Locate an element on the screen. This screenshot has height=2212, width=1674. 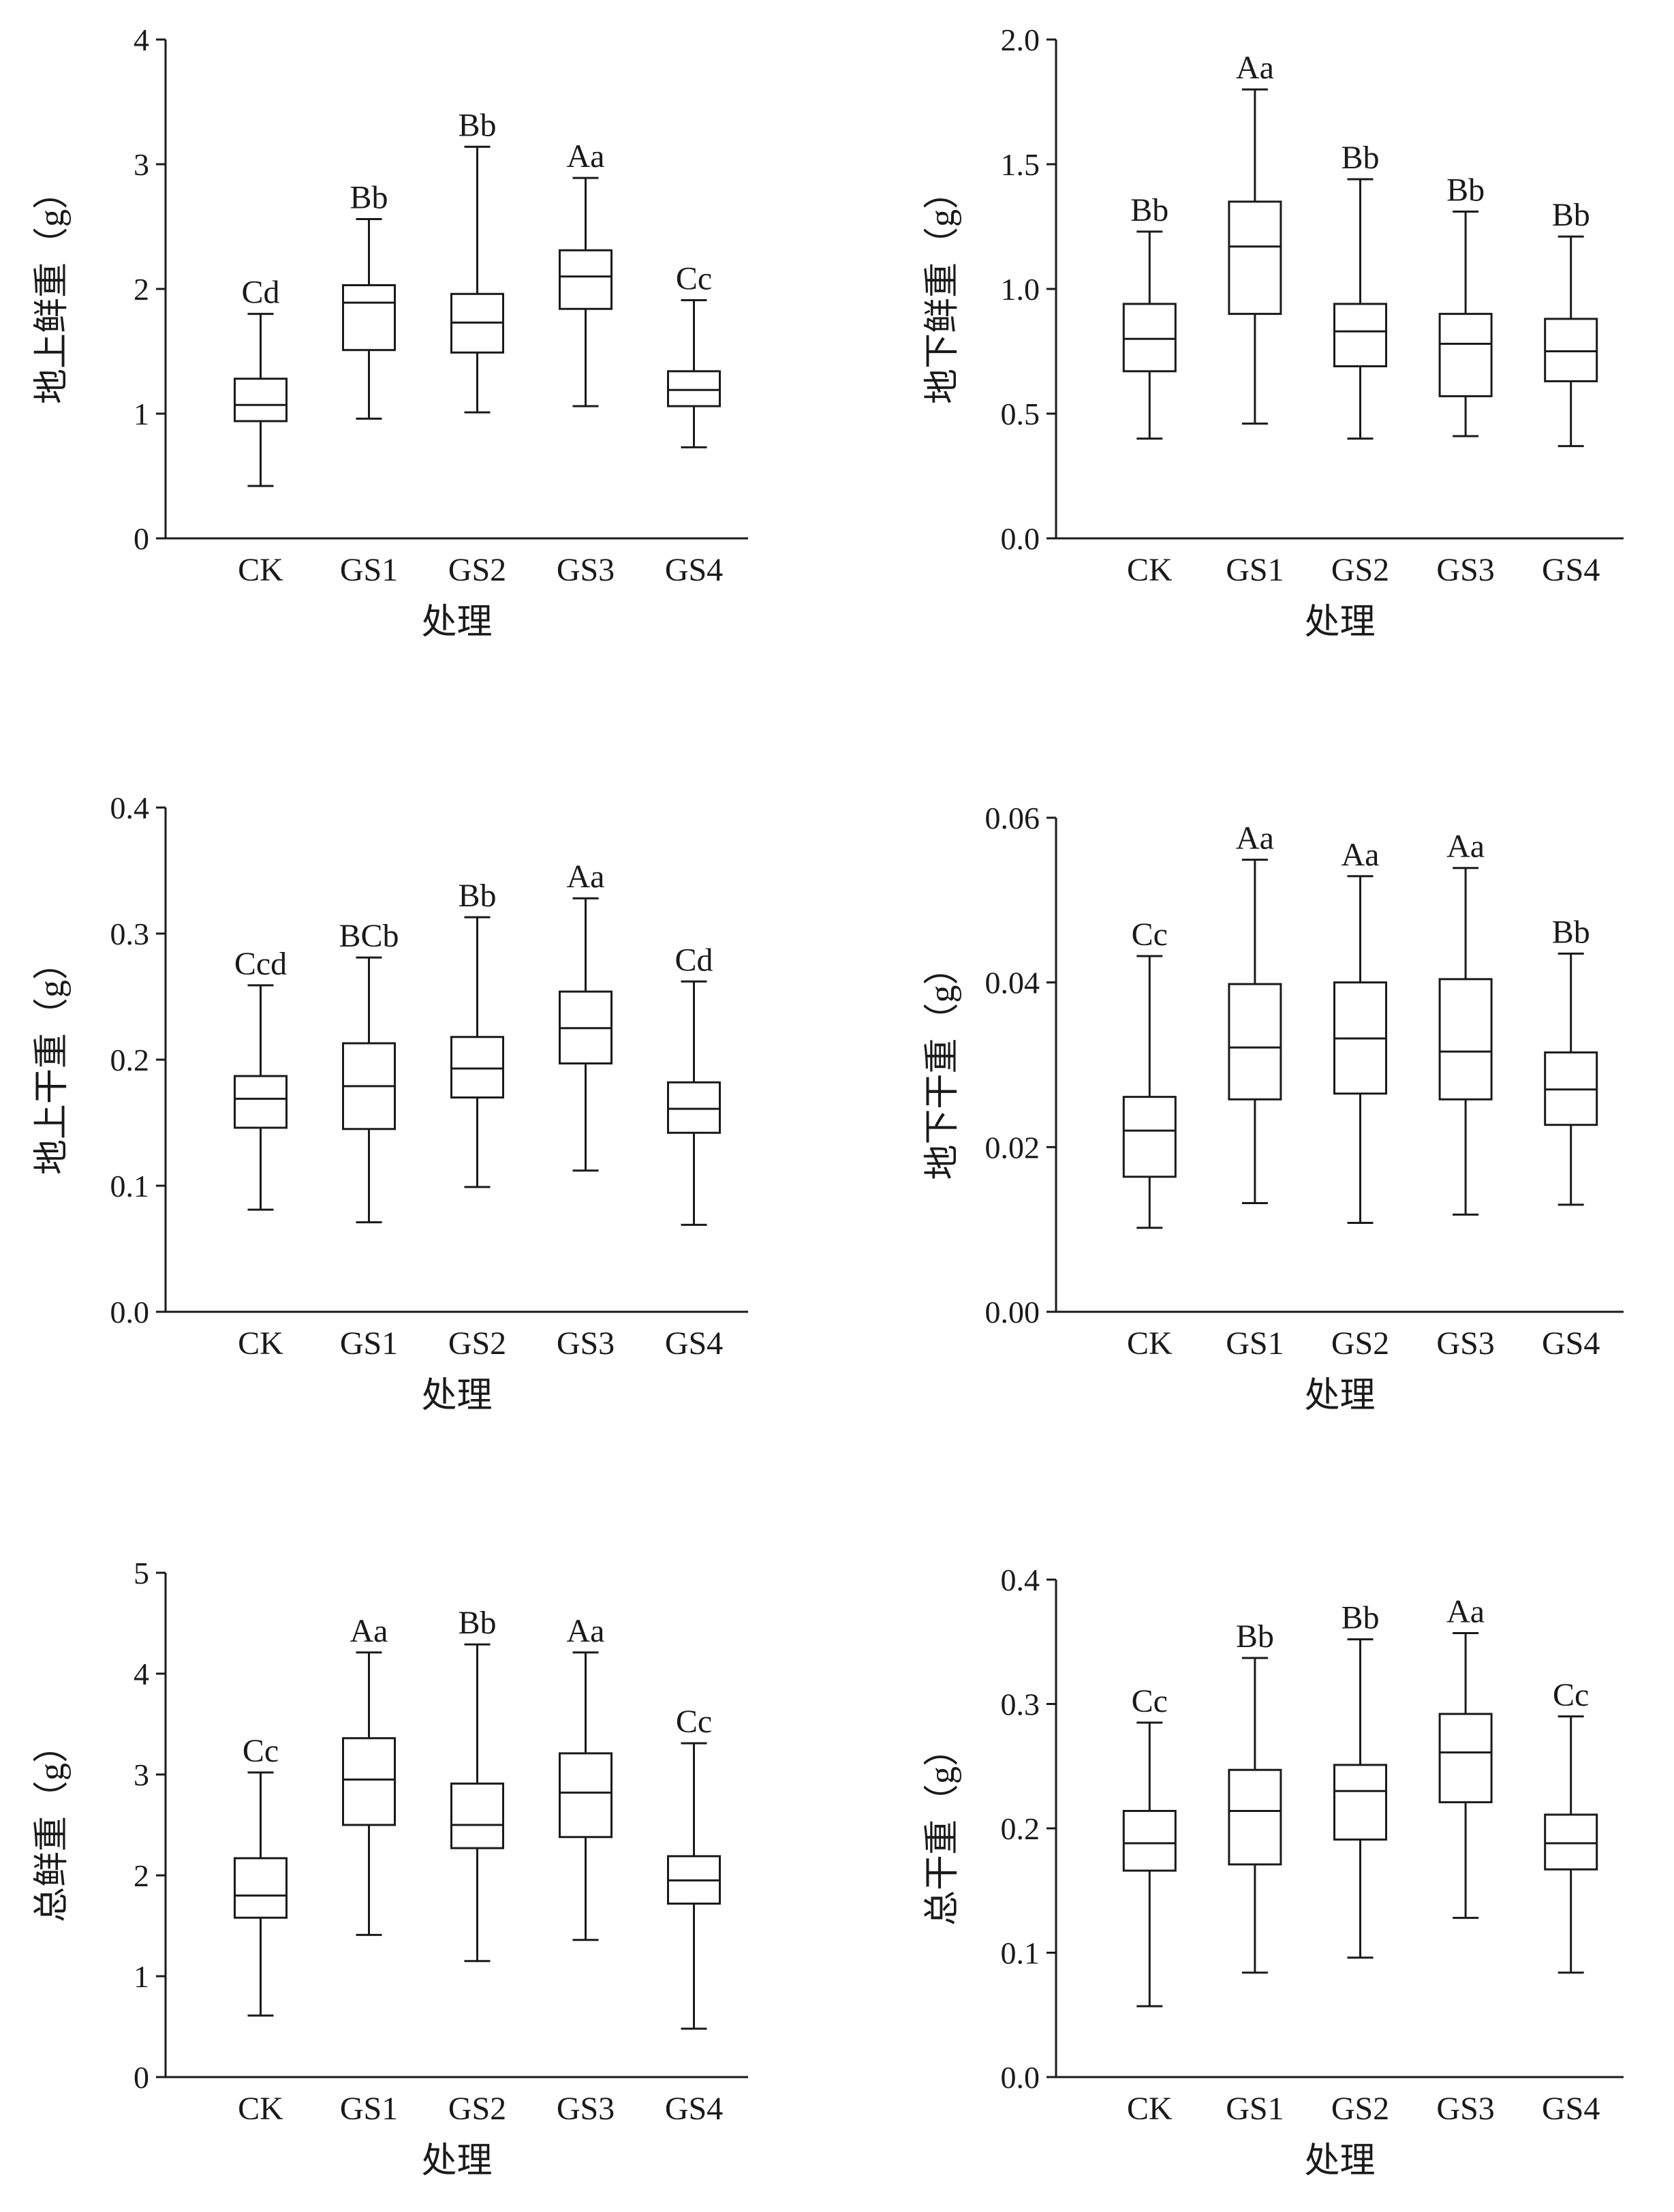
box-gs4: Cc is located at coordinates (1571, 1825).